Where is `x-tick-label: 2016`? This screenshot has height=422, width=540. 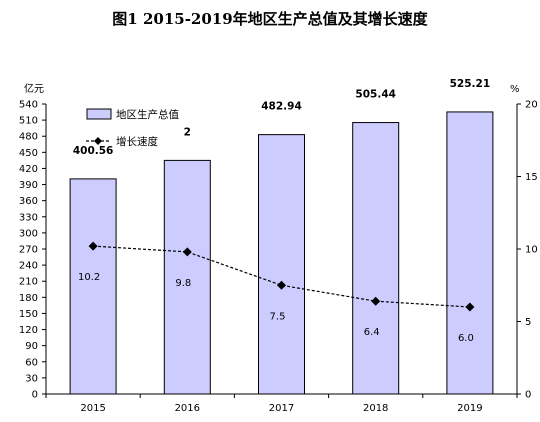 x-tick-label: 2016 is located at coordinates (187, 408).